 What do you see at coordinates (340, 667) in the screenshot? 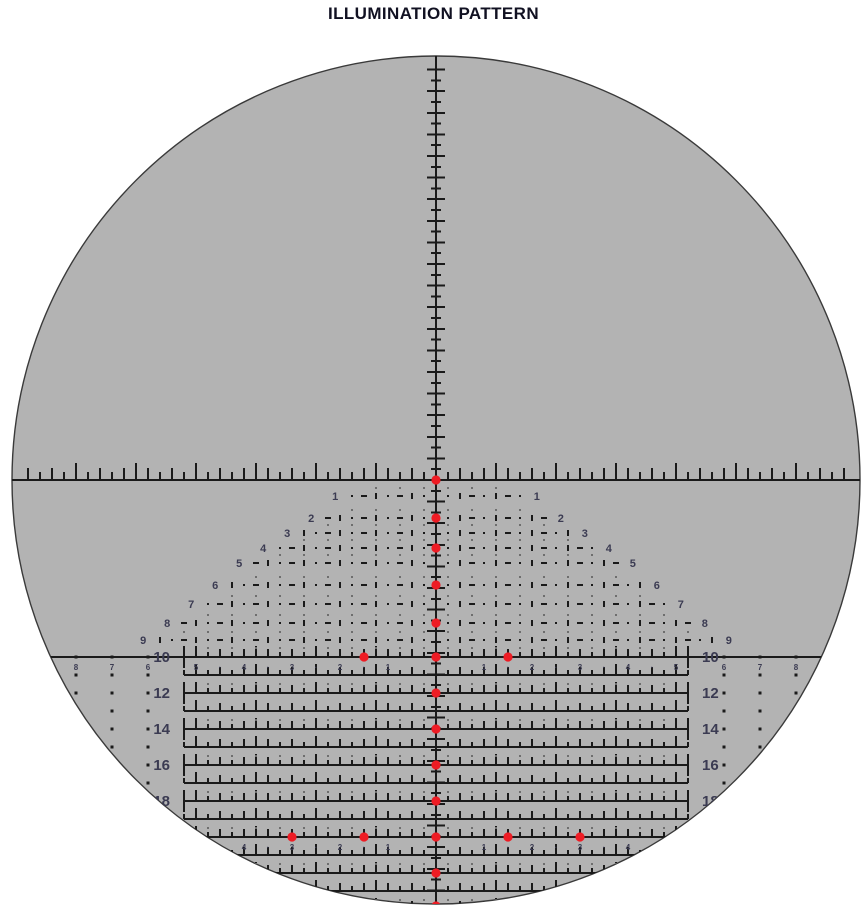
I see `fine-scale-left-2: 2` at bounding box center [340, 667].